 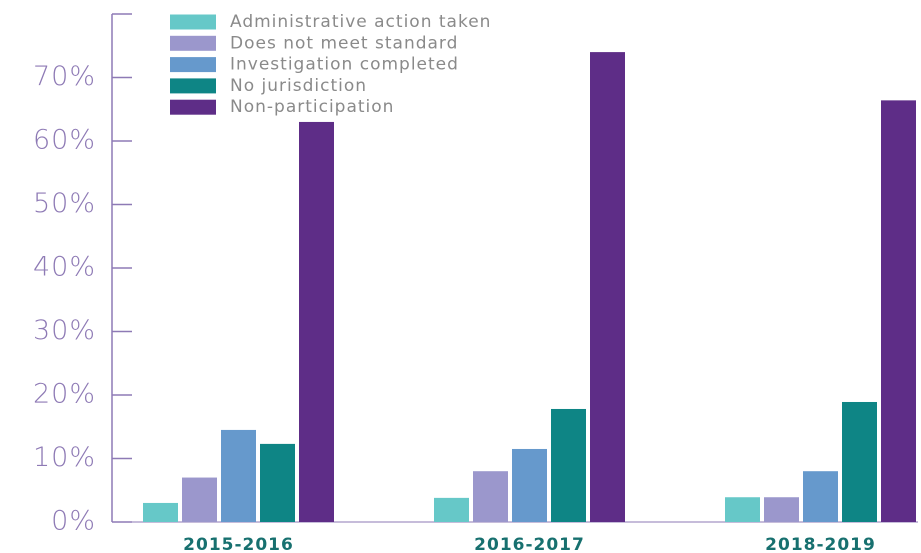 What do you see at coordinates (238, 544) in the screenshot?
I see `x-tick-label: 2015-2016` at bounding box center [238, 544].